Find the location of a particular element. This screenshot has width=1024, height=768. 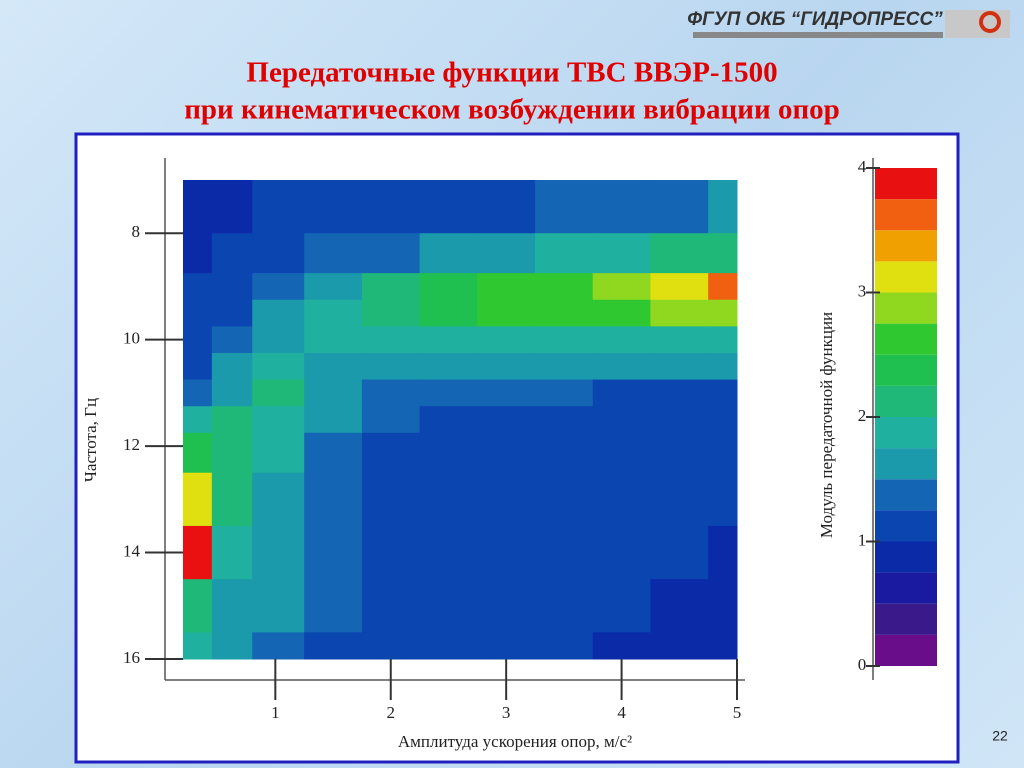

page-number: 22 is located at coordinates (1000, 736).